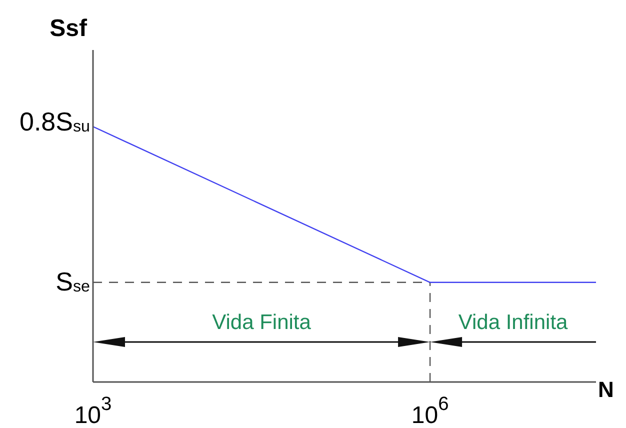  What do you see at coordinates (93, 411) in the screenshot?
I see `x-tick-label: 10$^{3}$` at bounding box center [93, 411].